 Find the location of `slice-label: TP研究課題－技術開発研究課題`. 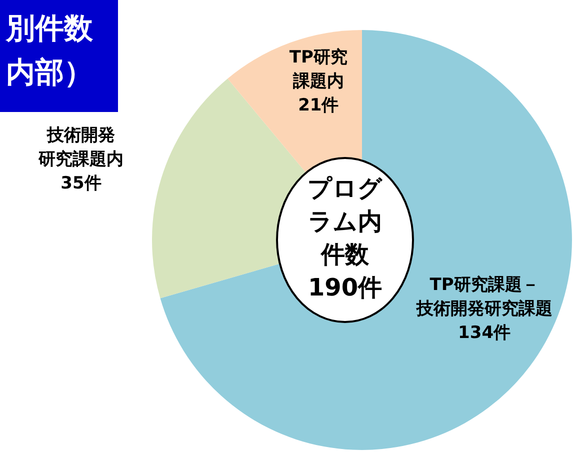

slice-label: TP研究課題－技術開発研究課題 is located at coordinates (483, 296).